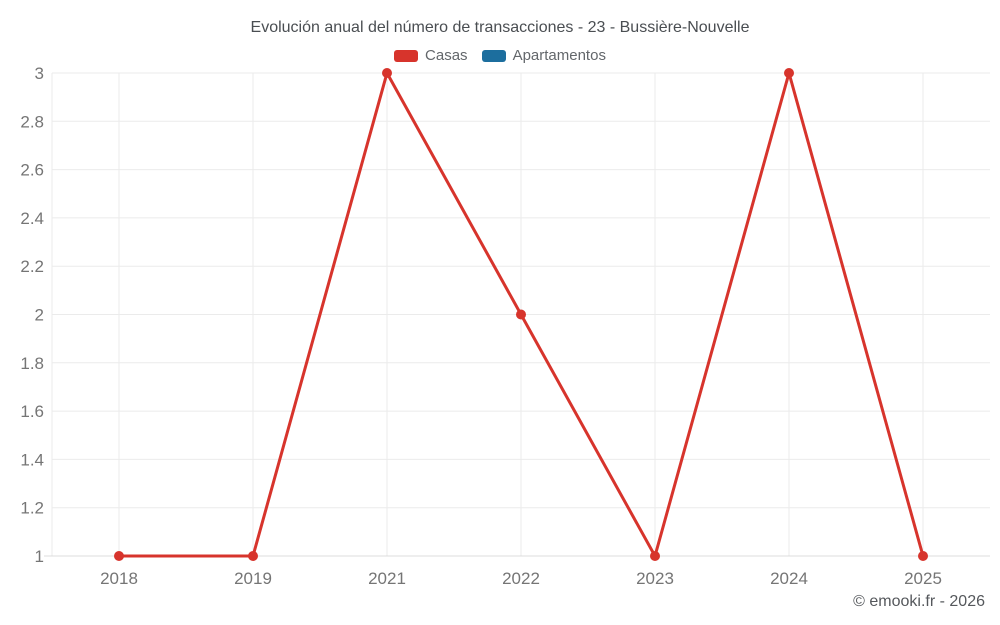  Describe the element at coordinates (119, 578) in the screenshot. I see `x-tick-label: 2018` at that location.